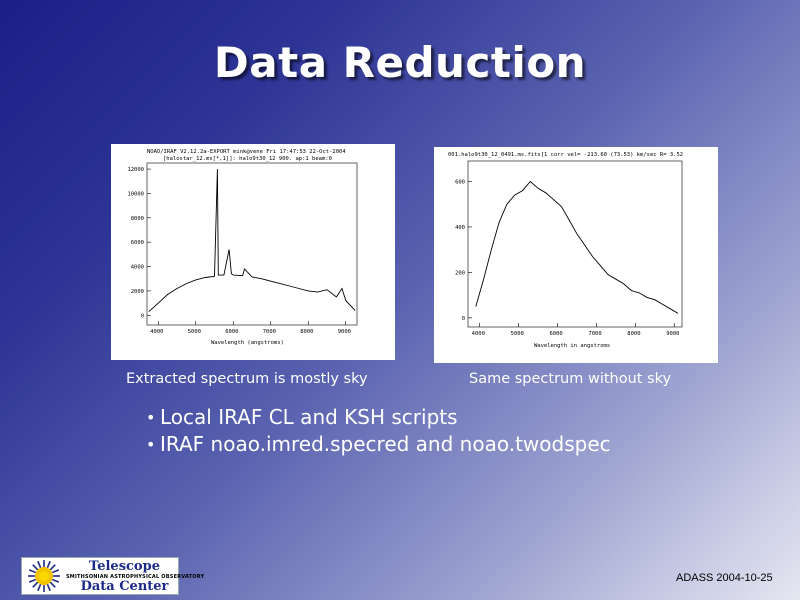 Image resolution: width=800 pixels, height=600 pixels. Describe the element at coordinates (137, 292) in the screenshot. I see `y-tick-label: 2000` at that location.